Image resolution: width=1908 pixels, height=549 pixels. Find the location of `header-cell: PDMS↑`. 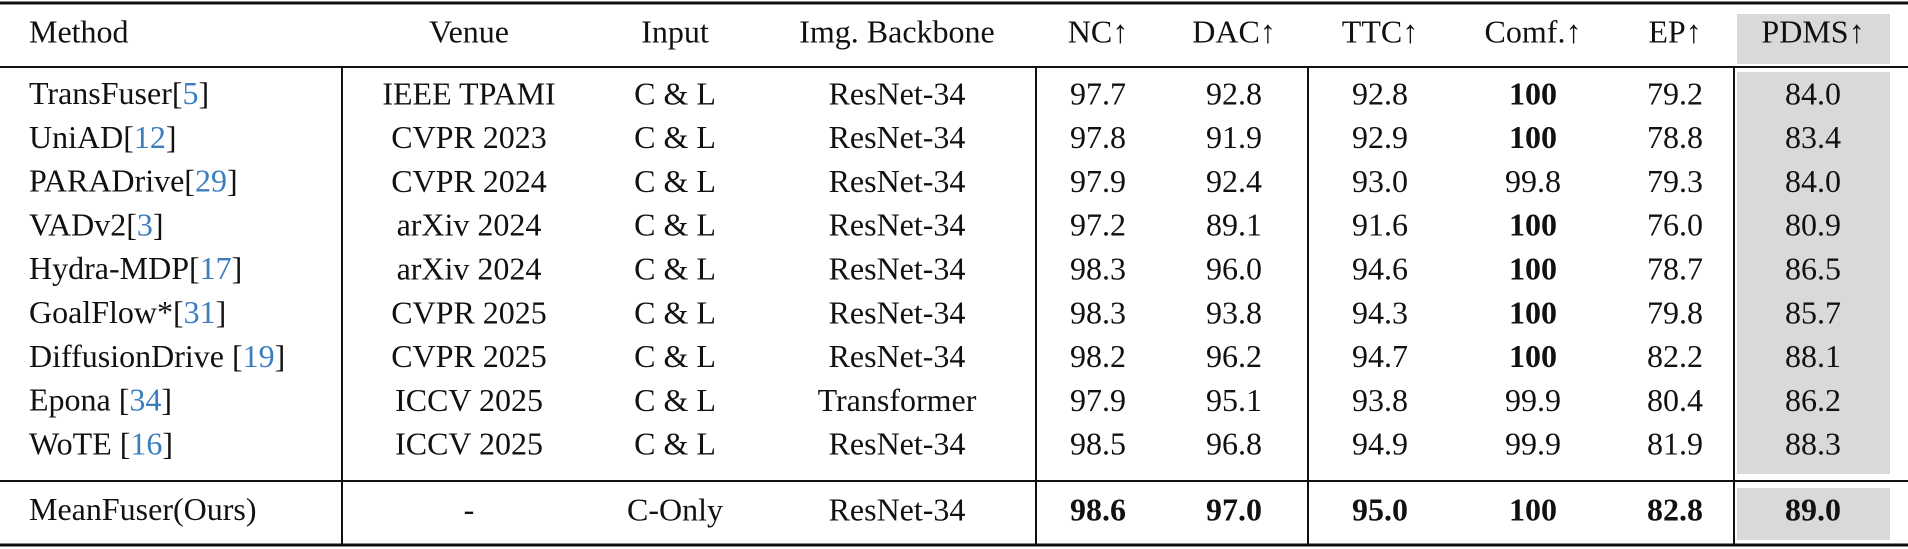

header-cell: PDMS↑ is located at coordinates (1812, 31).